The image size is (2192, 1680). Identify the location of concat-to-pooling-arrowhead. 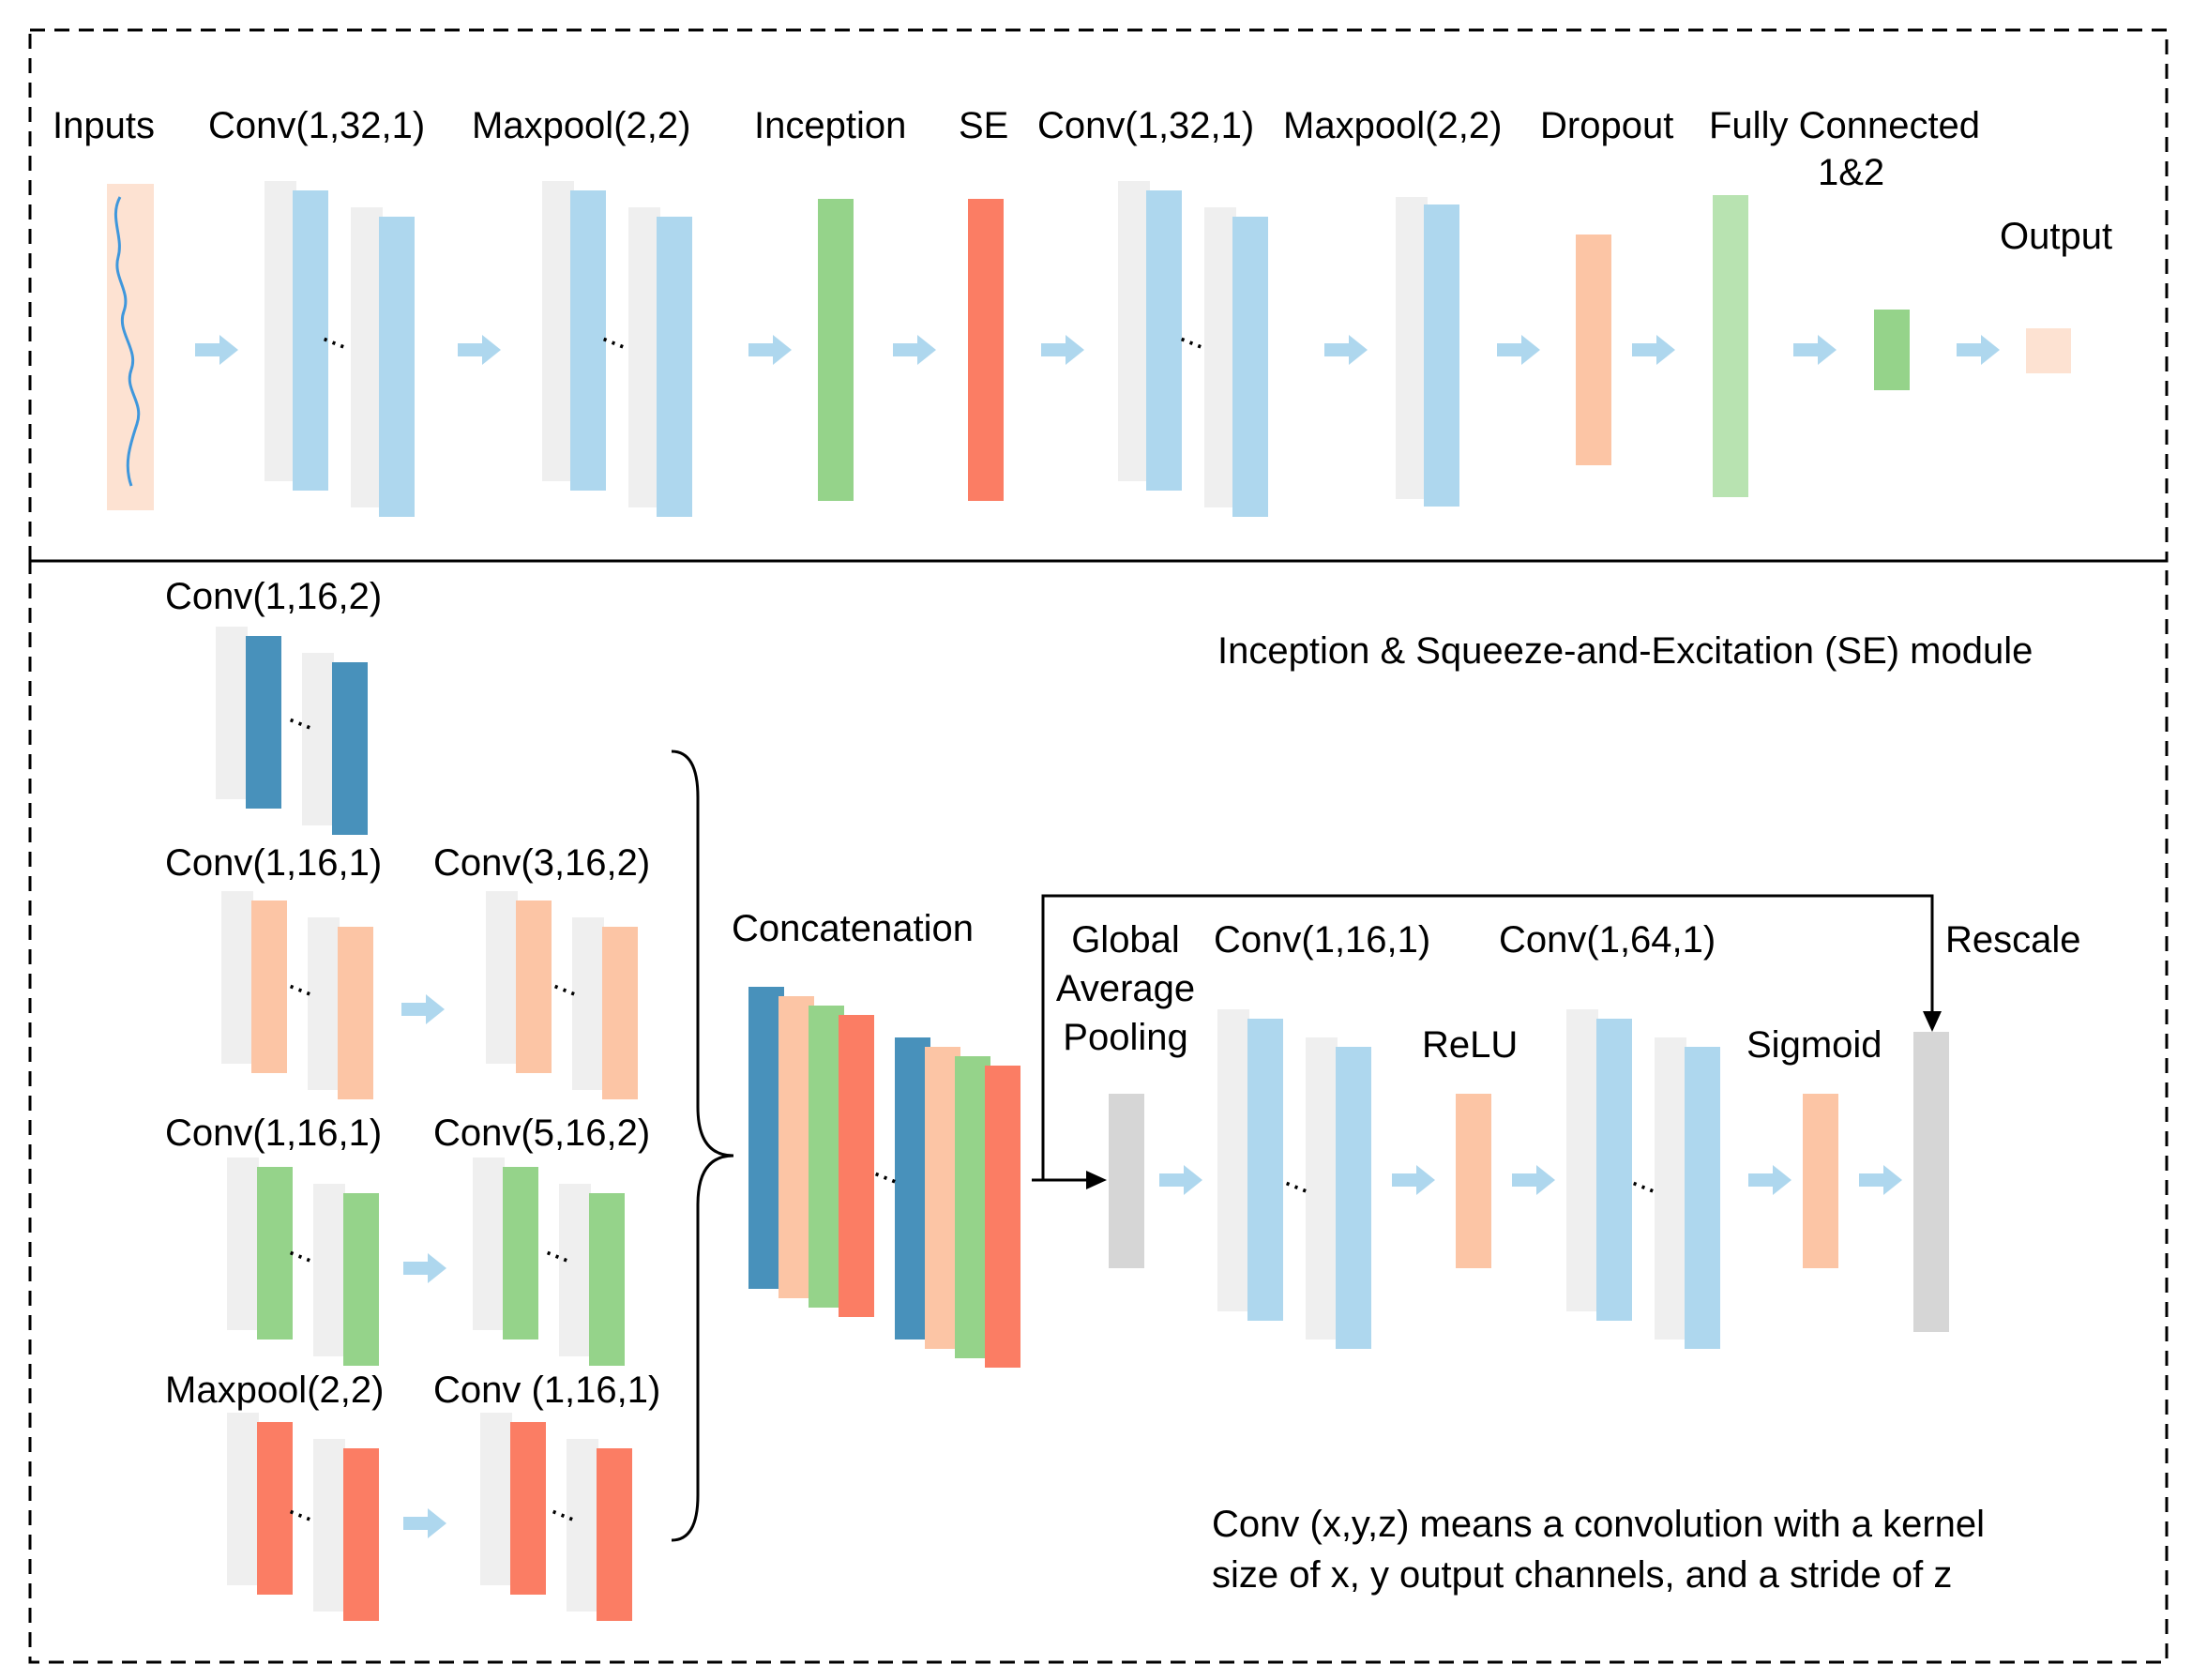
(1096, 1180).